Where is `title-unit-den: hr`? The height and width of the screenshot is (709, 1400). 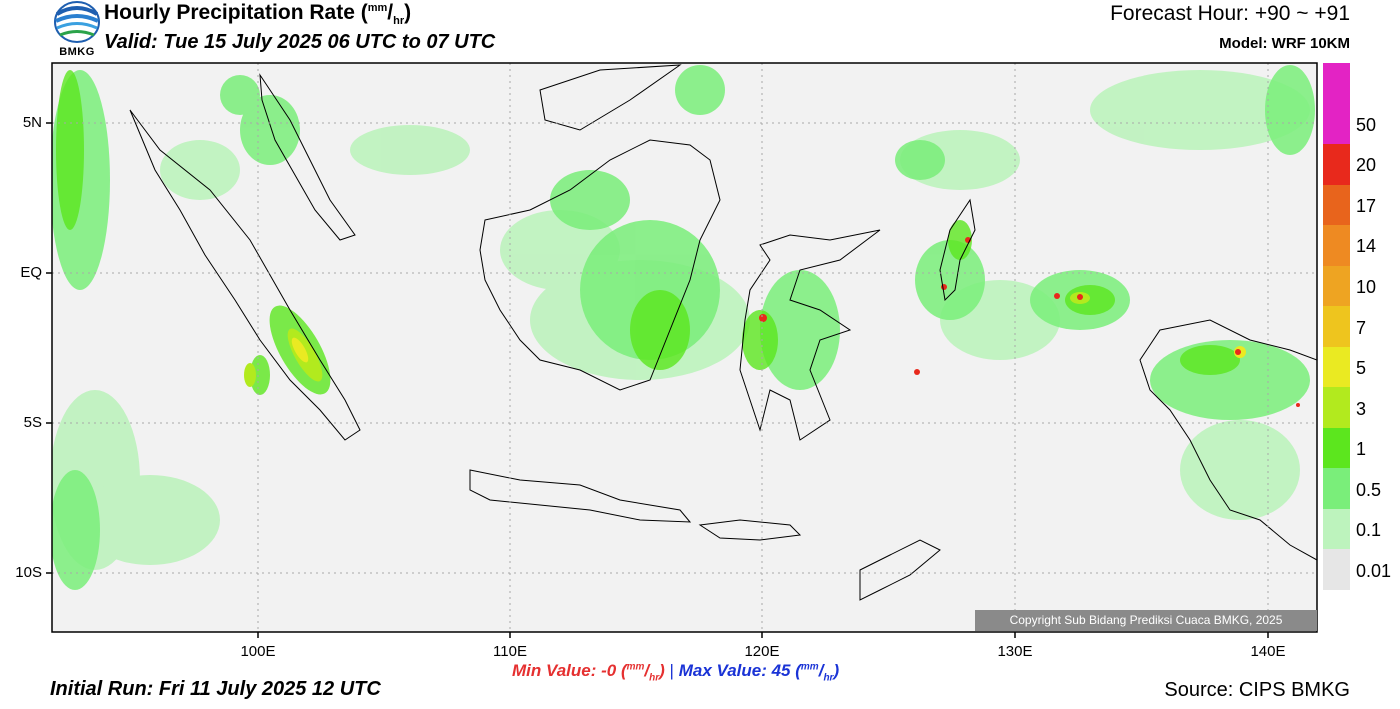 title-unit-den: hr is located at coordinates (399, 21).